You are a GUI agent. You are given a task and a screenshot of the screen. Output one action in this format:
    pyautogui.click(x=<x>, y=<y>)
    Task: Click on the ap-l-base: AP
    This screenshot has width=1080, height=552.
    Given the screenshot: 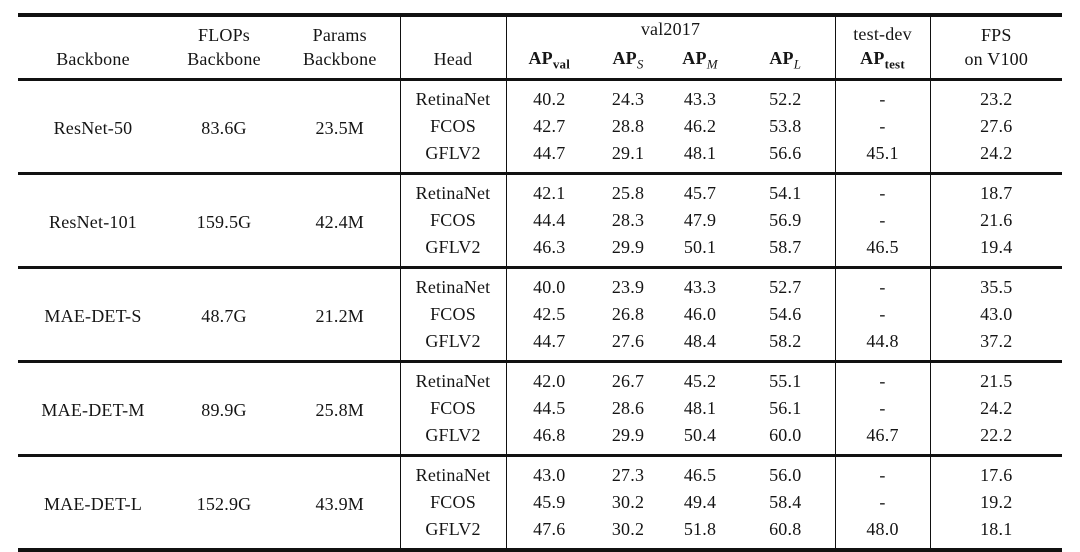 What is the action you would take?
    pyautogui.click(x=781, y=58)
    